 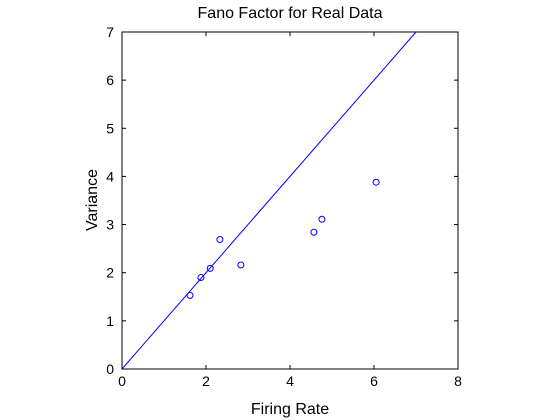 I want to click on x-tick-label: 8, so click(x=458, y=381).